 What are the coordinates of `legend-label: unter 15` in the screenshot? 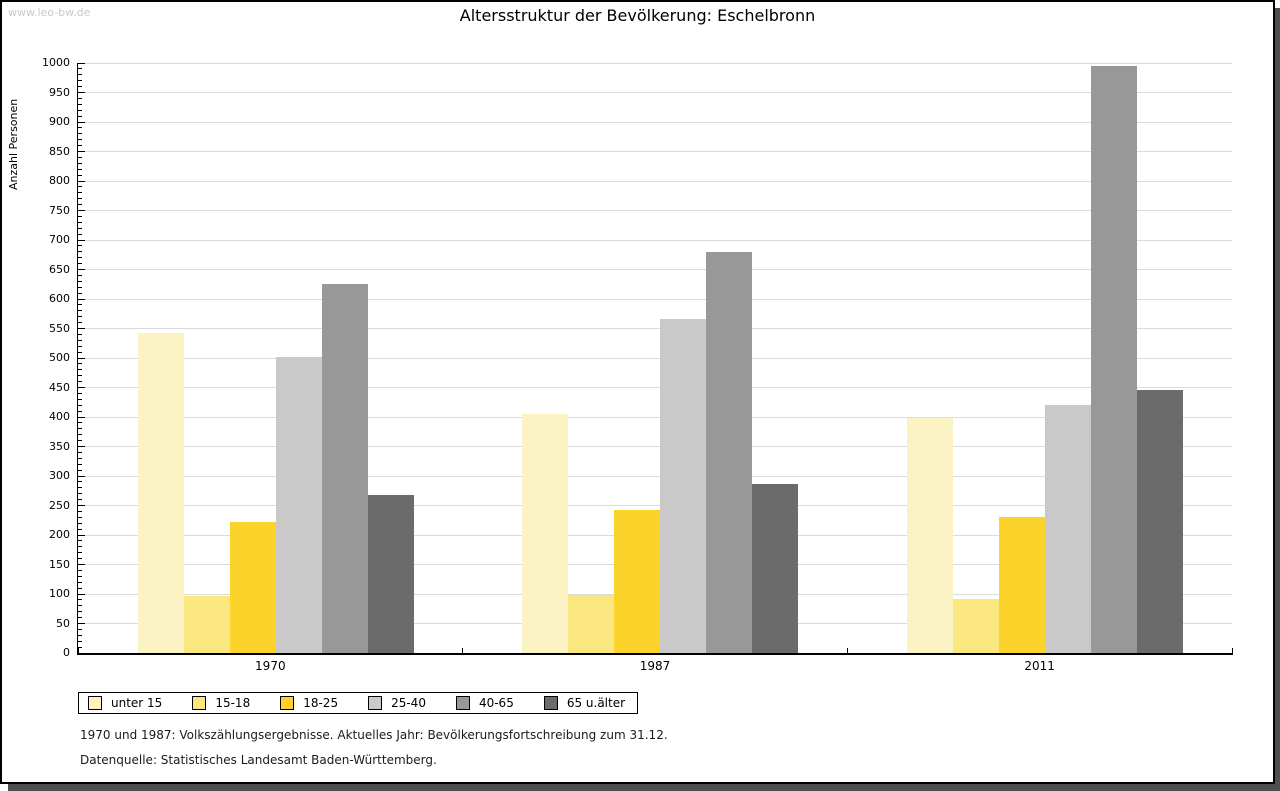 It's located at (137, 703).